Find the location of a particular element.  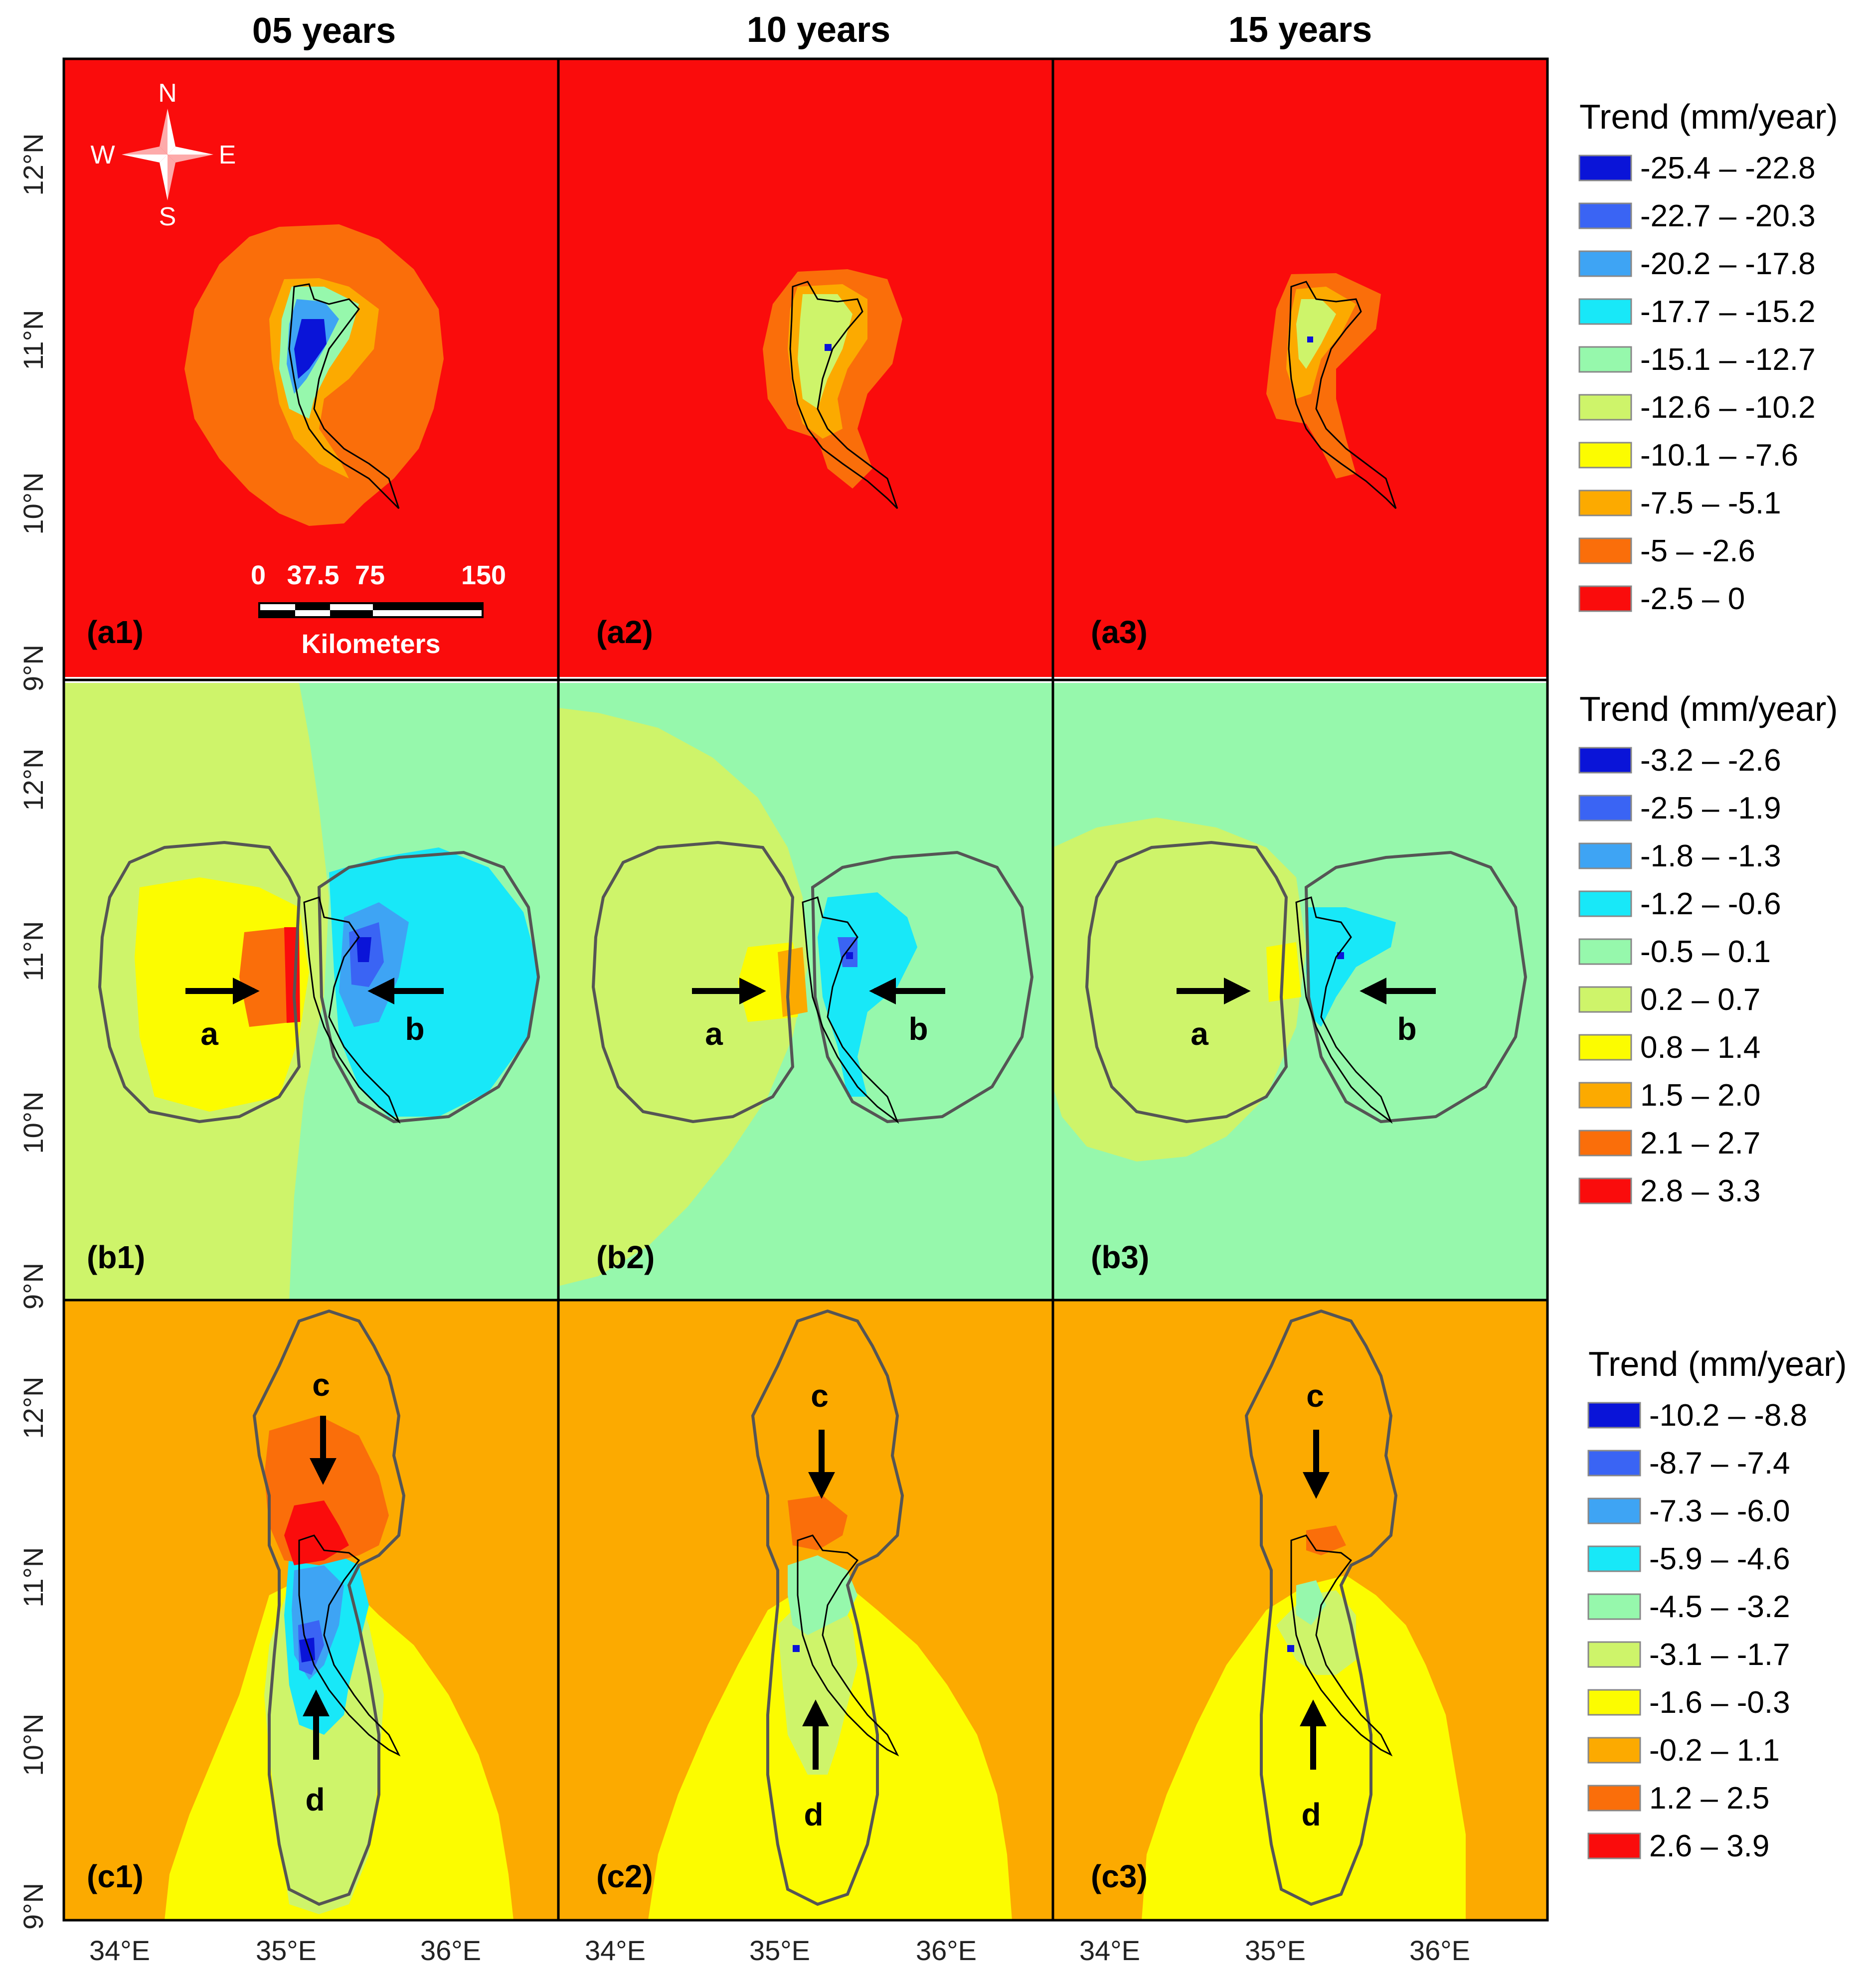

panel-label-b2: (b2) is located at coordinates (625, 1257).